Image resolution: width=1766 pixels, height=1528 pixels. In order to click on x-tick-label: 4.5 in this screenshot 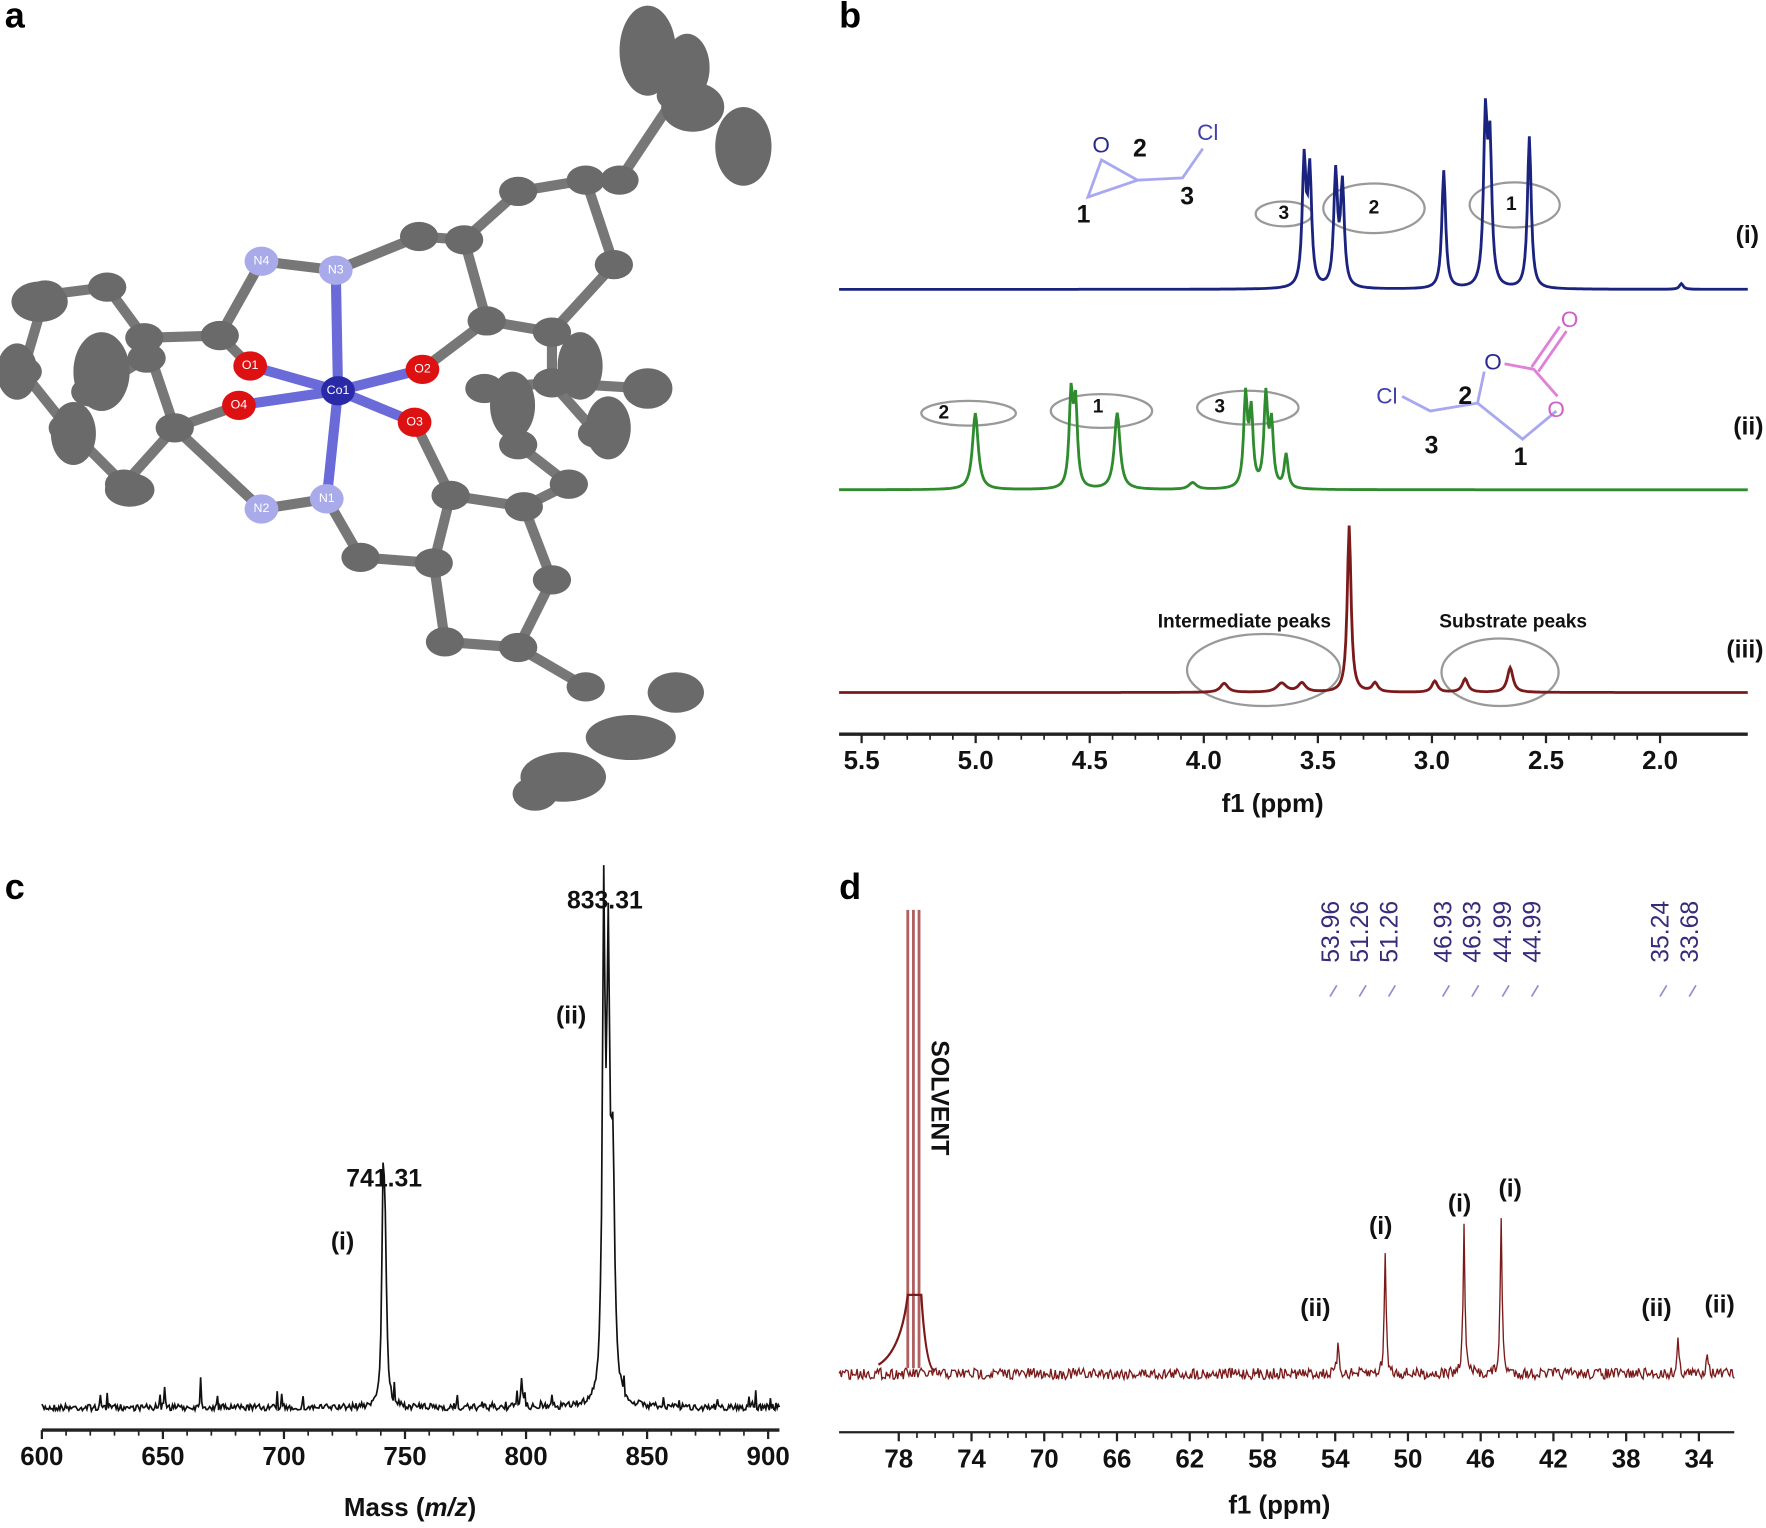, I will do `click(1090, 761)`.